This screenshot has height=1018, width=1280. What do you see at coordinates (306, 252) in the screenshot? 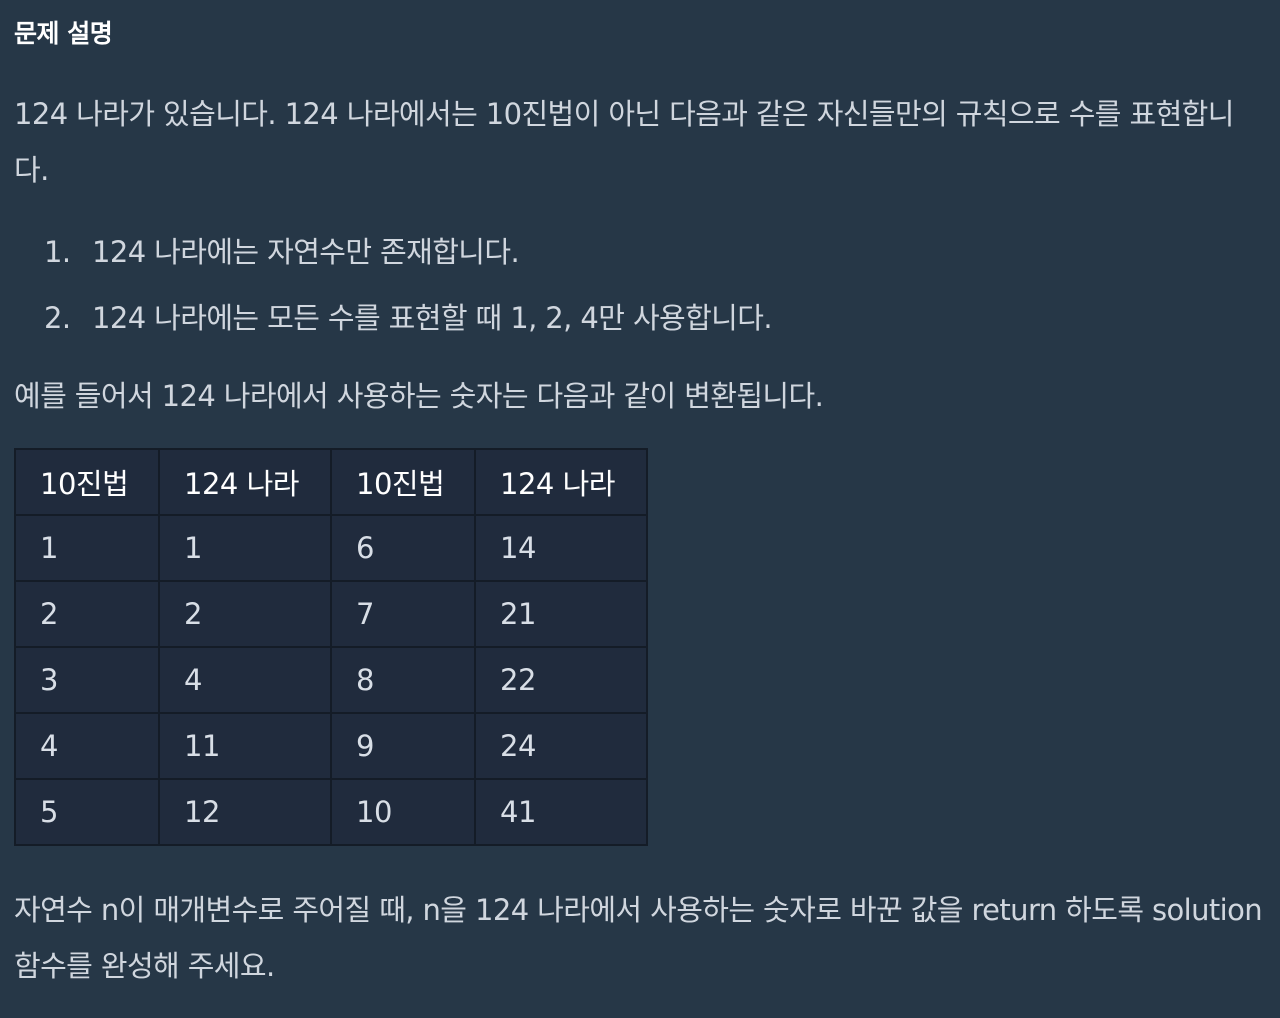
I see `rule-text: 124 나라에는 자연수만 존재합니다.` at bounding box center [306, 252].